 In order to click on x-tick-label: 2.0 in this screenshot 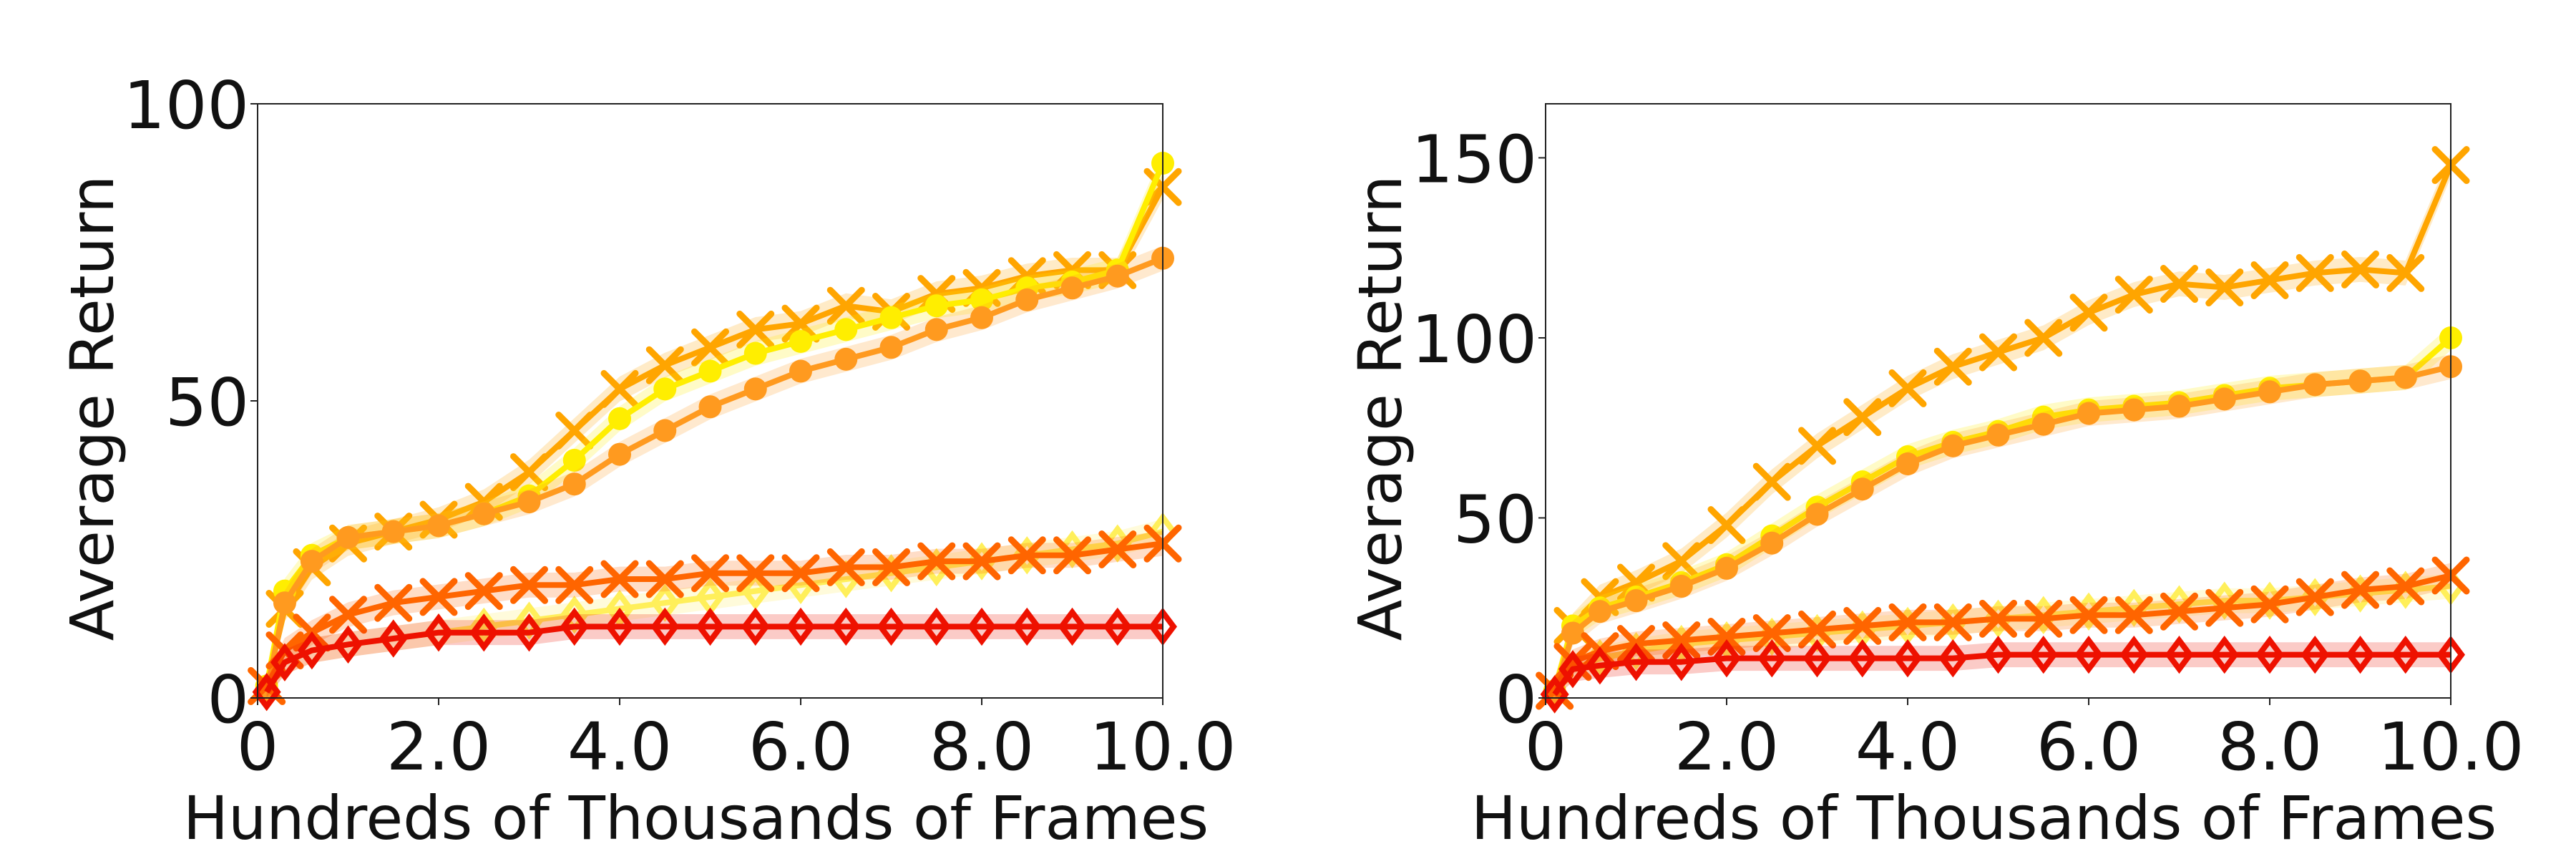, I will do `click(1726, 747)`.